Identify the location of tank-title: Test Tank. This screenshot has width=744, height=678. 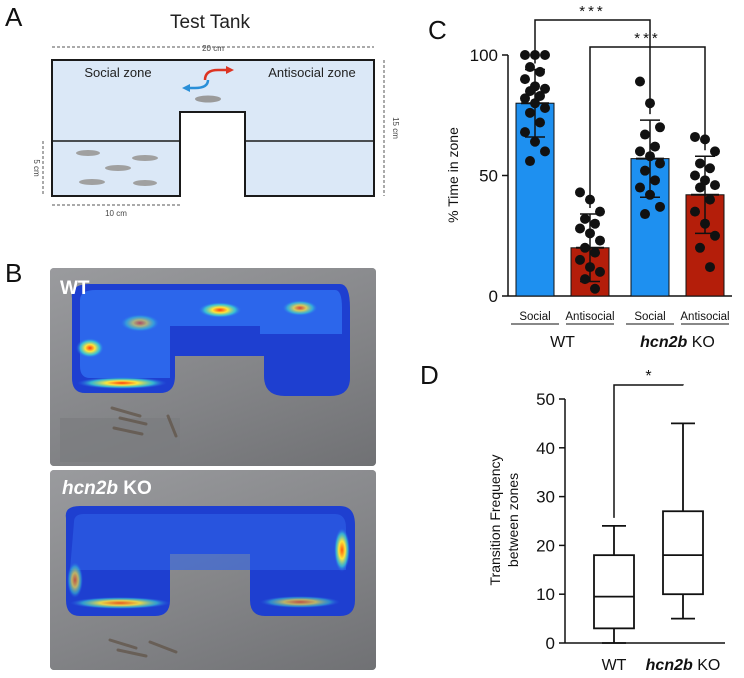
(210, 22).